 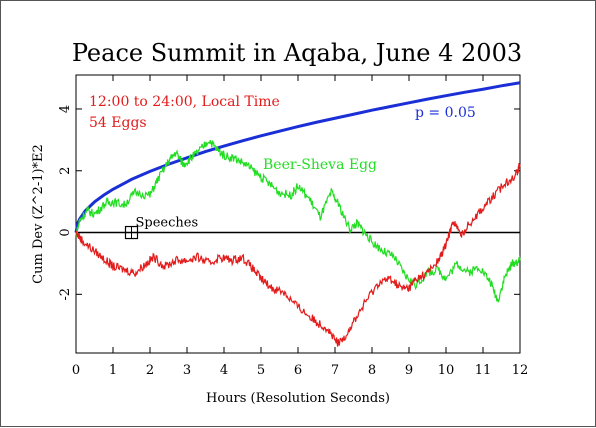 What do you see at coordinates (298, 398) in the screenshot?
I see `x-axis-label: Hours (Resolution Seconds)` at bounding box center [298, 398].